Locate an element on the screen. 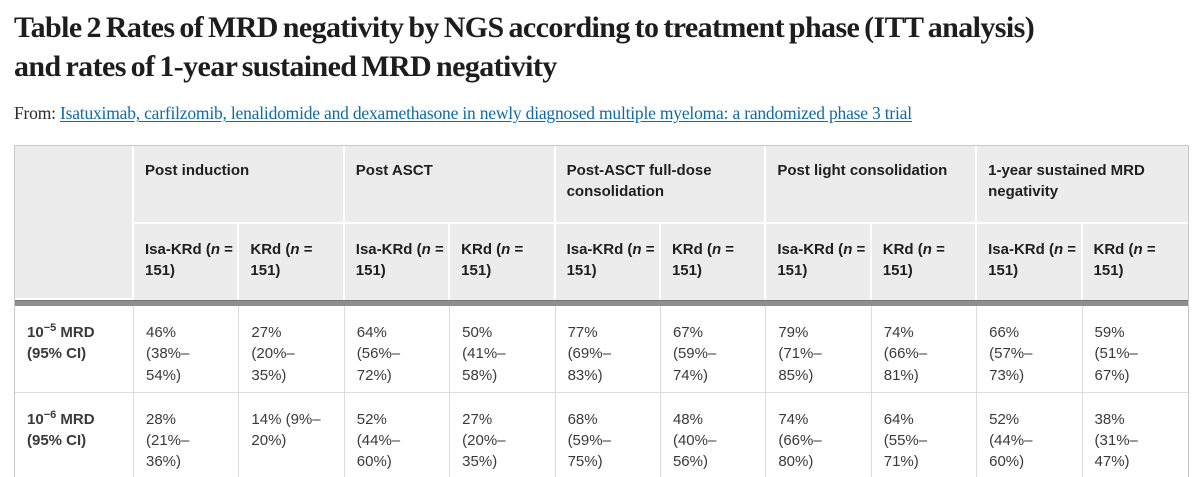 This screenshot has height=477, width=1199. subheader-krd-5: KRd (n = 151) is located at coordinates (1135, 262).